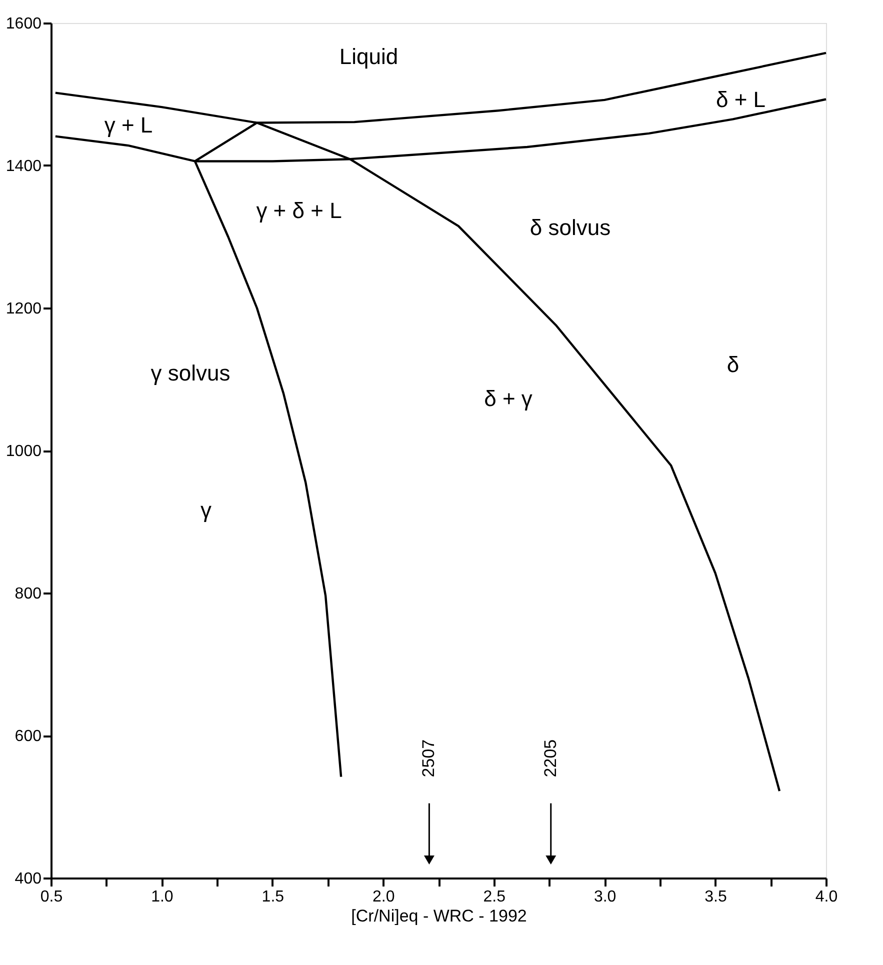 The image size is (883, 965). What do you see at coordinates (383, 897) in the screenshot?
I see `x-tick-label: 2.0` at bounding box center [383, 897].